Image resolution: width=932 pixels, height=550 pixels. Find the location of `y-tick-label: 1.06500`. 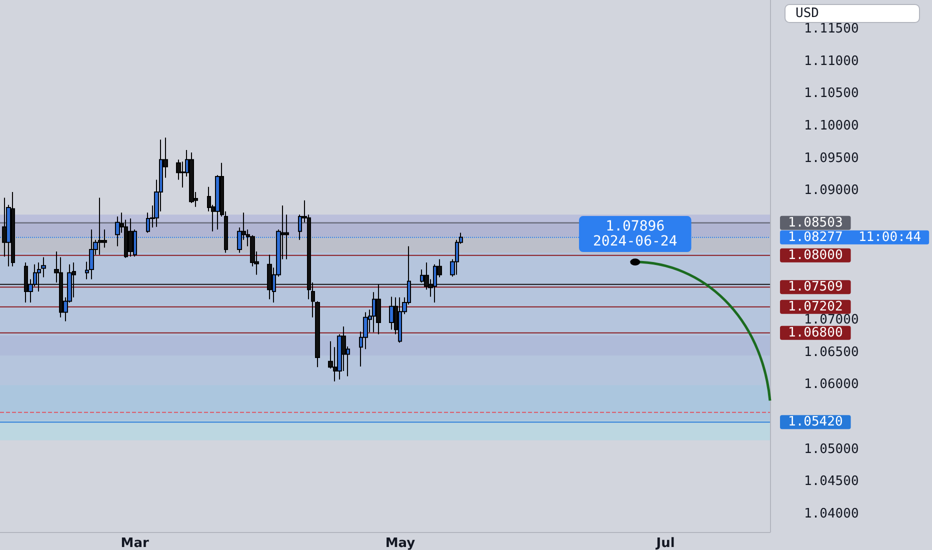

y-tick-label: 1.06500 is located at coordinates (831, 352).